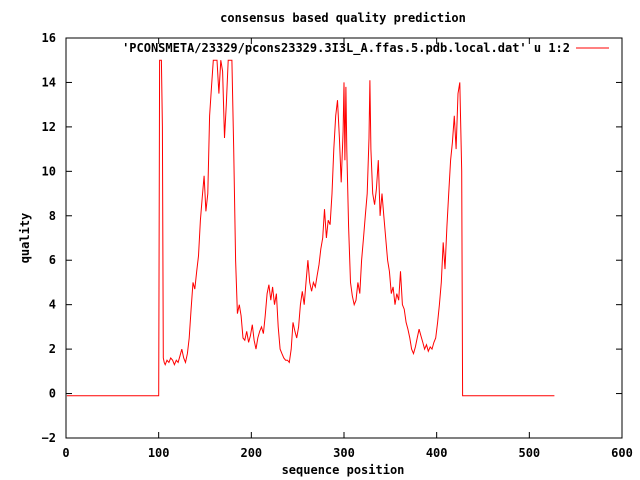 This screenshot has height=480, width=640. What do you see at coordinates (49, 82) in the screenshot?
I see `y-tick-label: 14` at bounding box center [49, 82].